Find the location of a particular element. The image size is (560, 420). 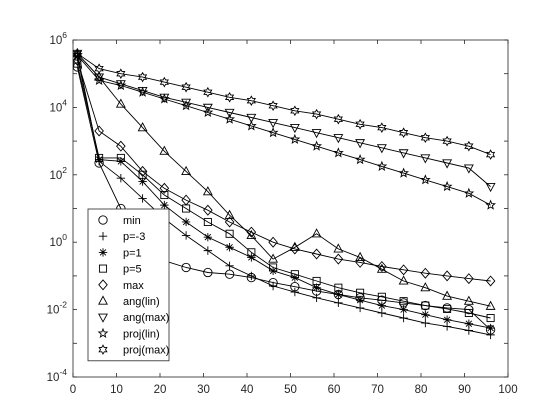

y-tick-label: 10² is located at coordinates (58, 173).